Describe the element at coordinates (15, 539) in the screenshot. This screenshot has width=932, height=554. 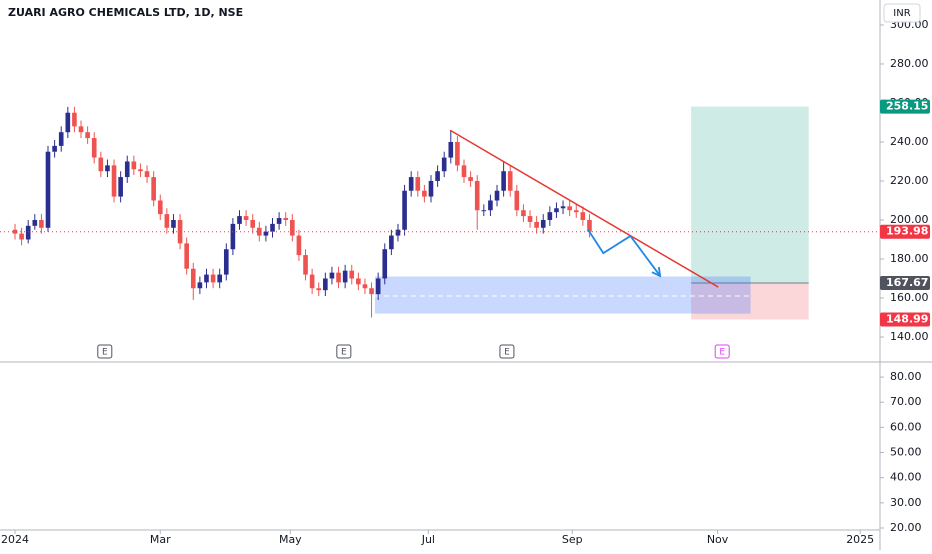
I see `x-tick-label: 2024` at that location.